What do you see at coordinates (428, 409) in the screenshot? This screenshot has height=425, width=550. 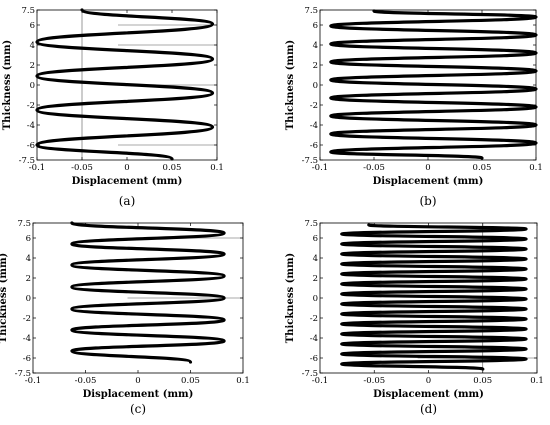 I see `panel-label: (d)` at bounding box center [428, 409].